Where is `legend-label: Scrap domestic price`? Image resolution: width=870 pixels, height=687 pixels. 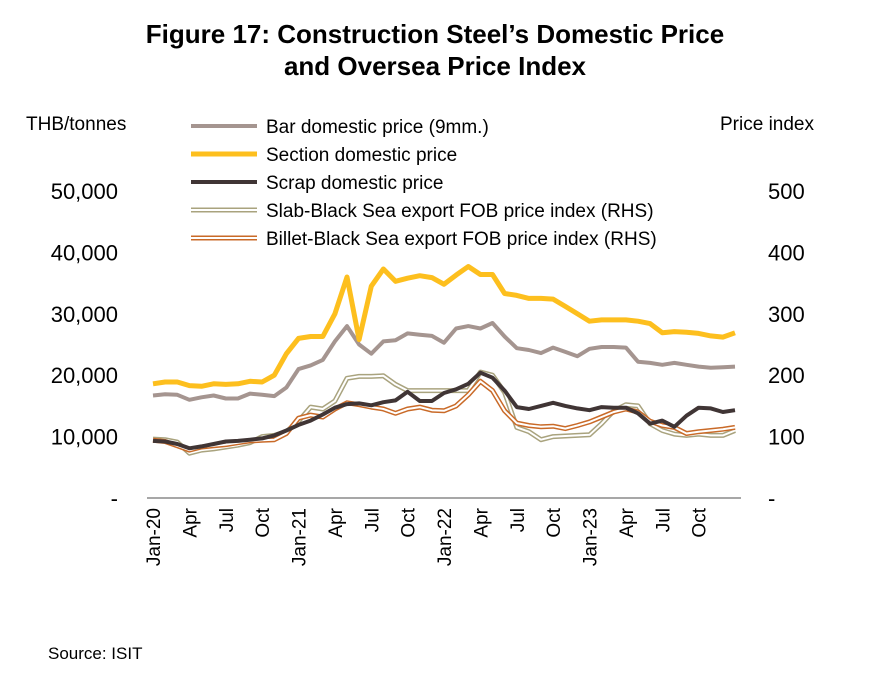 legend-label: Scrap domestic price is located at coordinates (354, 183).